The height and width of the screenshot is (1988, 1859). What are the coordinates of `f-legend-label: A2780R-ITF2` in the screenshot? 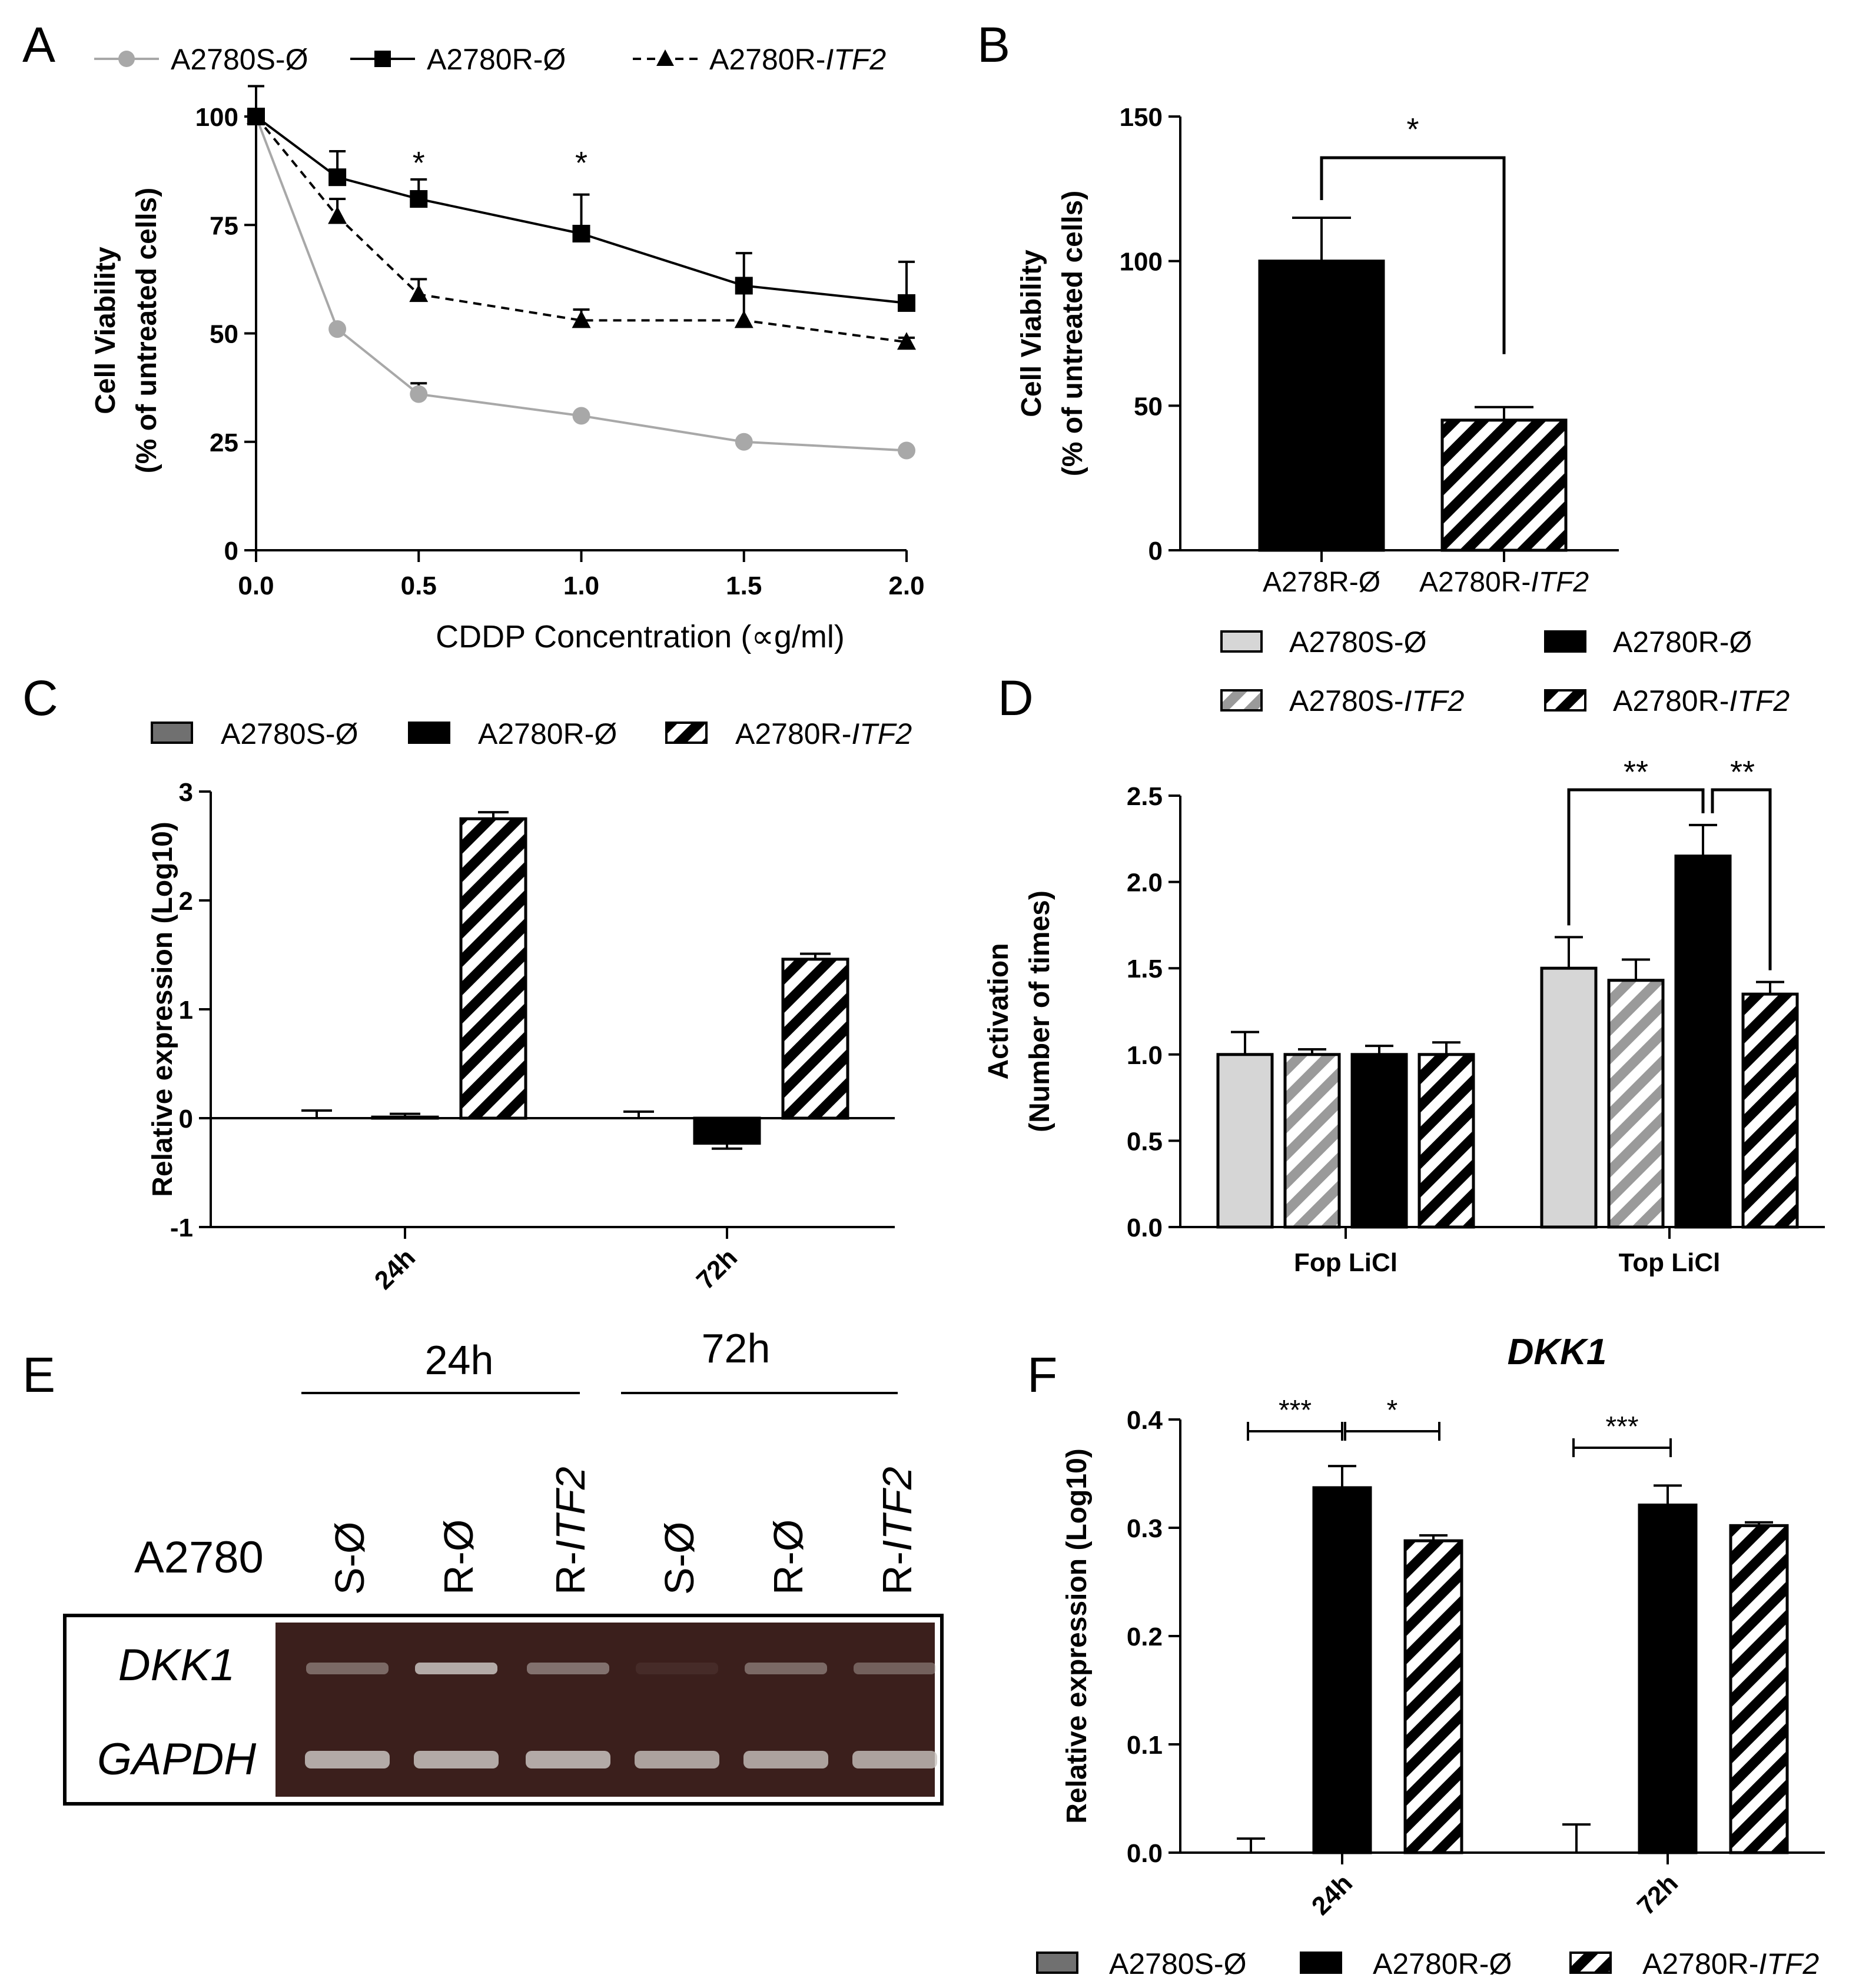 It's located at (1730, 1963).